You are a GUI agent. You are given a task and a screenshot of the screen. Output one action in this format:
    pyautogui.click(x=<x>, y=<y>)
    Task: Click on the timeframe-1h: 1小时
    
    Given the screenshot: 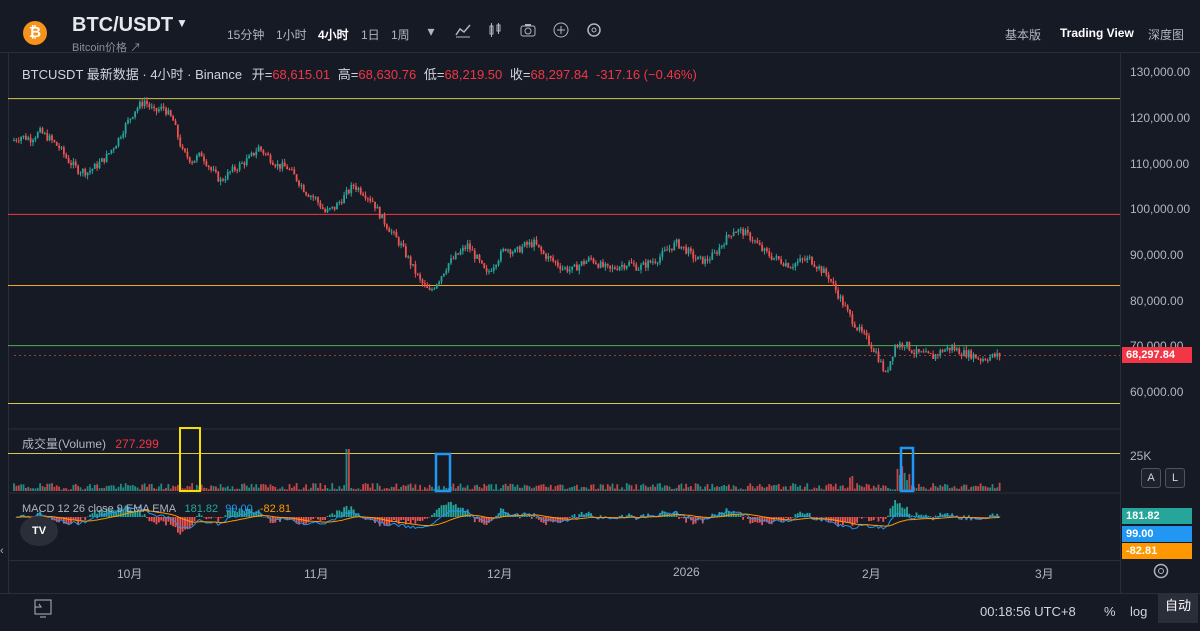 What is the action you would take?
    pyautogui.click(x=291, y=35)
    